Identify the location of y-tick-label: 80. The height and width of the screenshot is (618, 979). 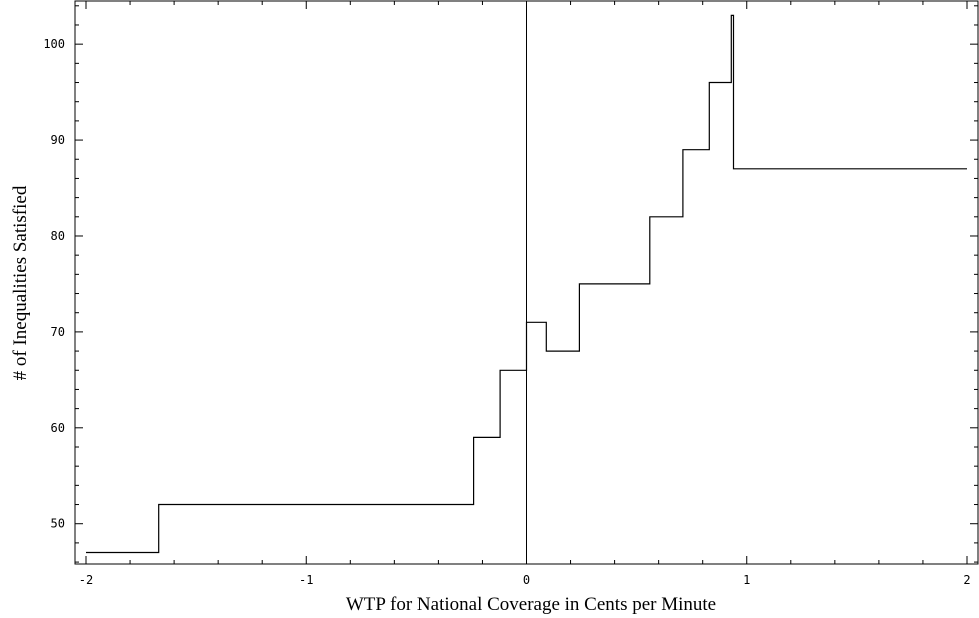
(58, 236).